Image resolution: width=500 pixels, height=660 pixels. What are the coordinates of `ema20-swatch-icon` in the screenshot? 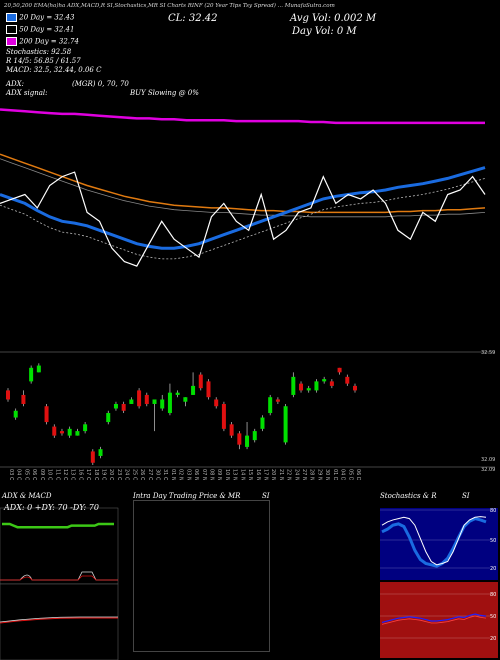 It's located at (11, 17).